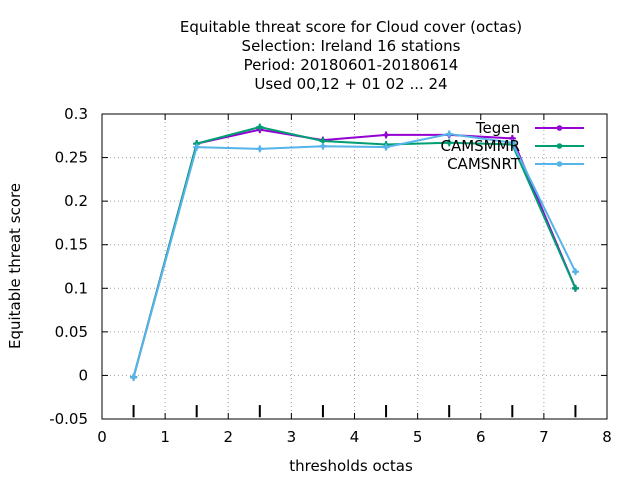 The height and width of the screenshot is (480, 640). What do you see at coordinates (292, 437) in the screenshot?
I see `x-tick-label: 3` at bounding box center [292, 437].